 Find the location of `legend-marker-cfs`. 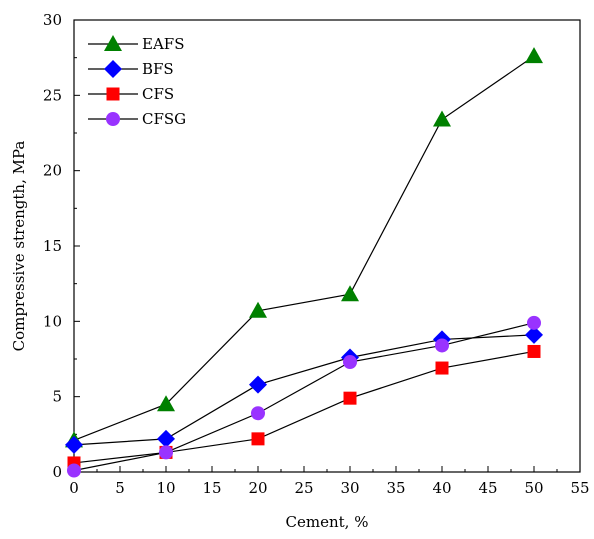

legend-marker-cfs is located at coordinates (113, 94).